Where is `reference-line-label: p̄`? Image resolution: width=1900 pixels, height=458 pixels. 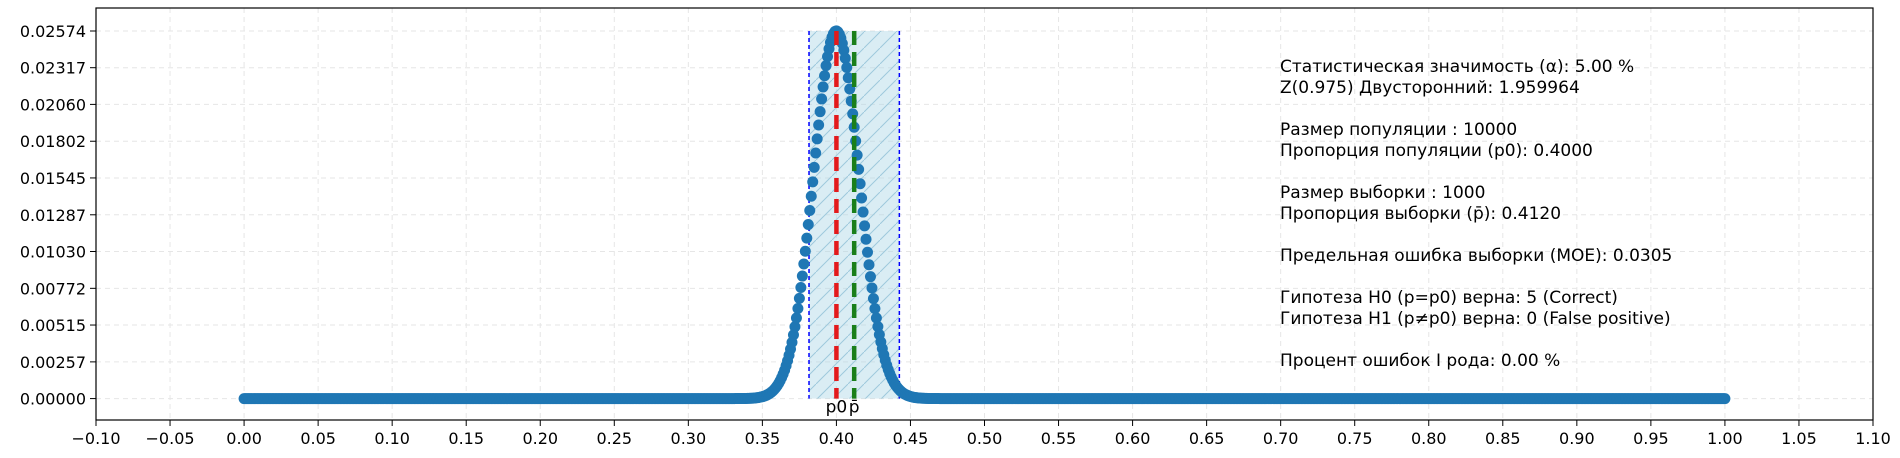
reference-line-label: p̄ is located at coordinates (854, 408).